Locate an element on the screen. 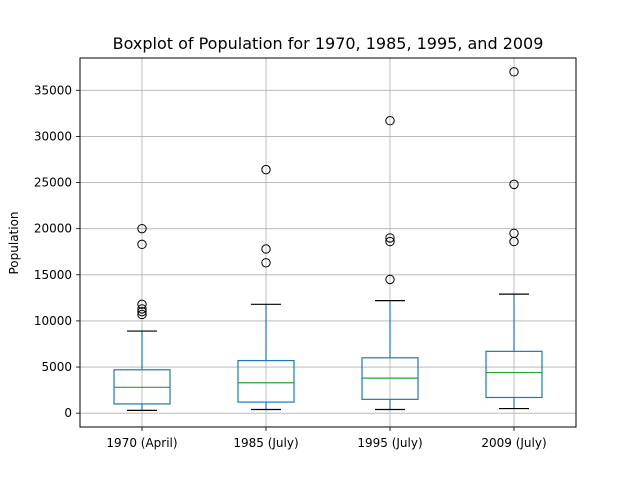  x-tick-label: 2009 (July) is located at coordinates (513, 443).